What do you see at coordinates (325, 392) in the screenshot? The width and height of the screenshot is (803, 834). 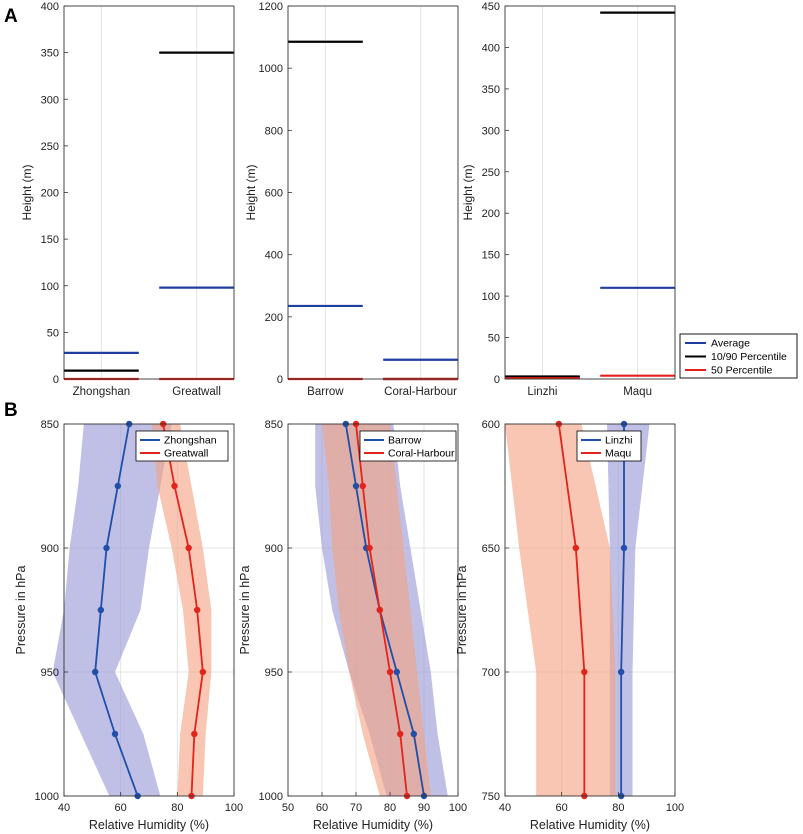 I see `category-label: Barrow` at bounding box center [325, 392].